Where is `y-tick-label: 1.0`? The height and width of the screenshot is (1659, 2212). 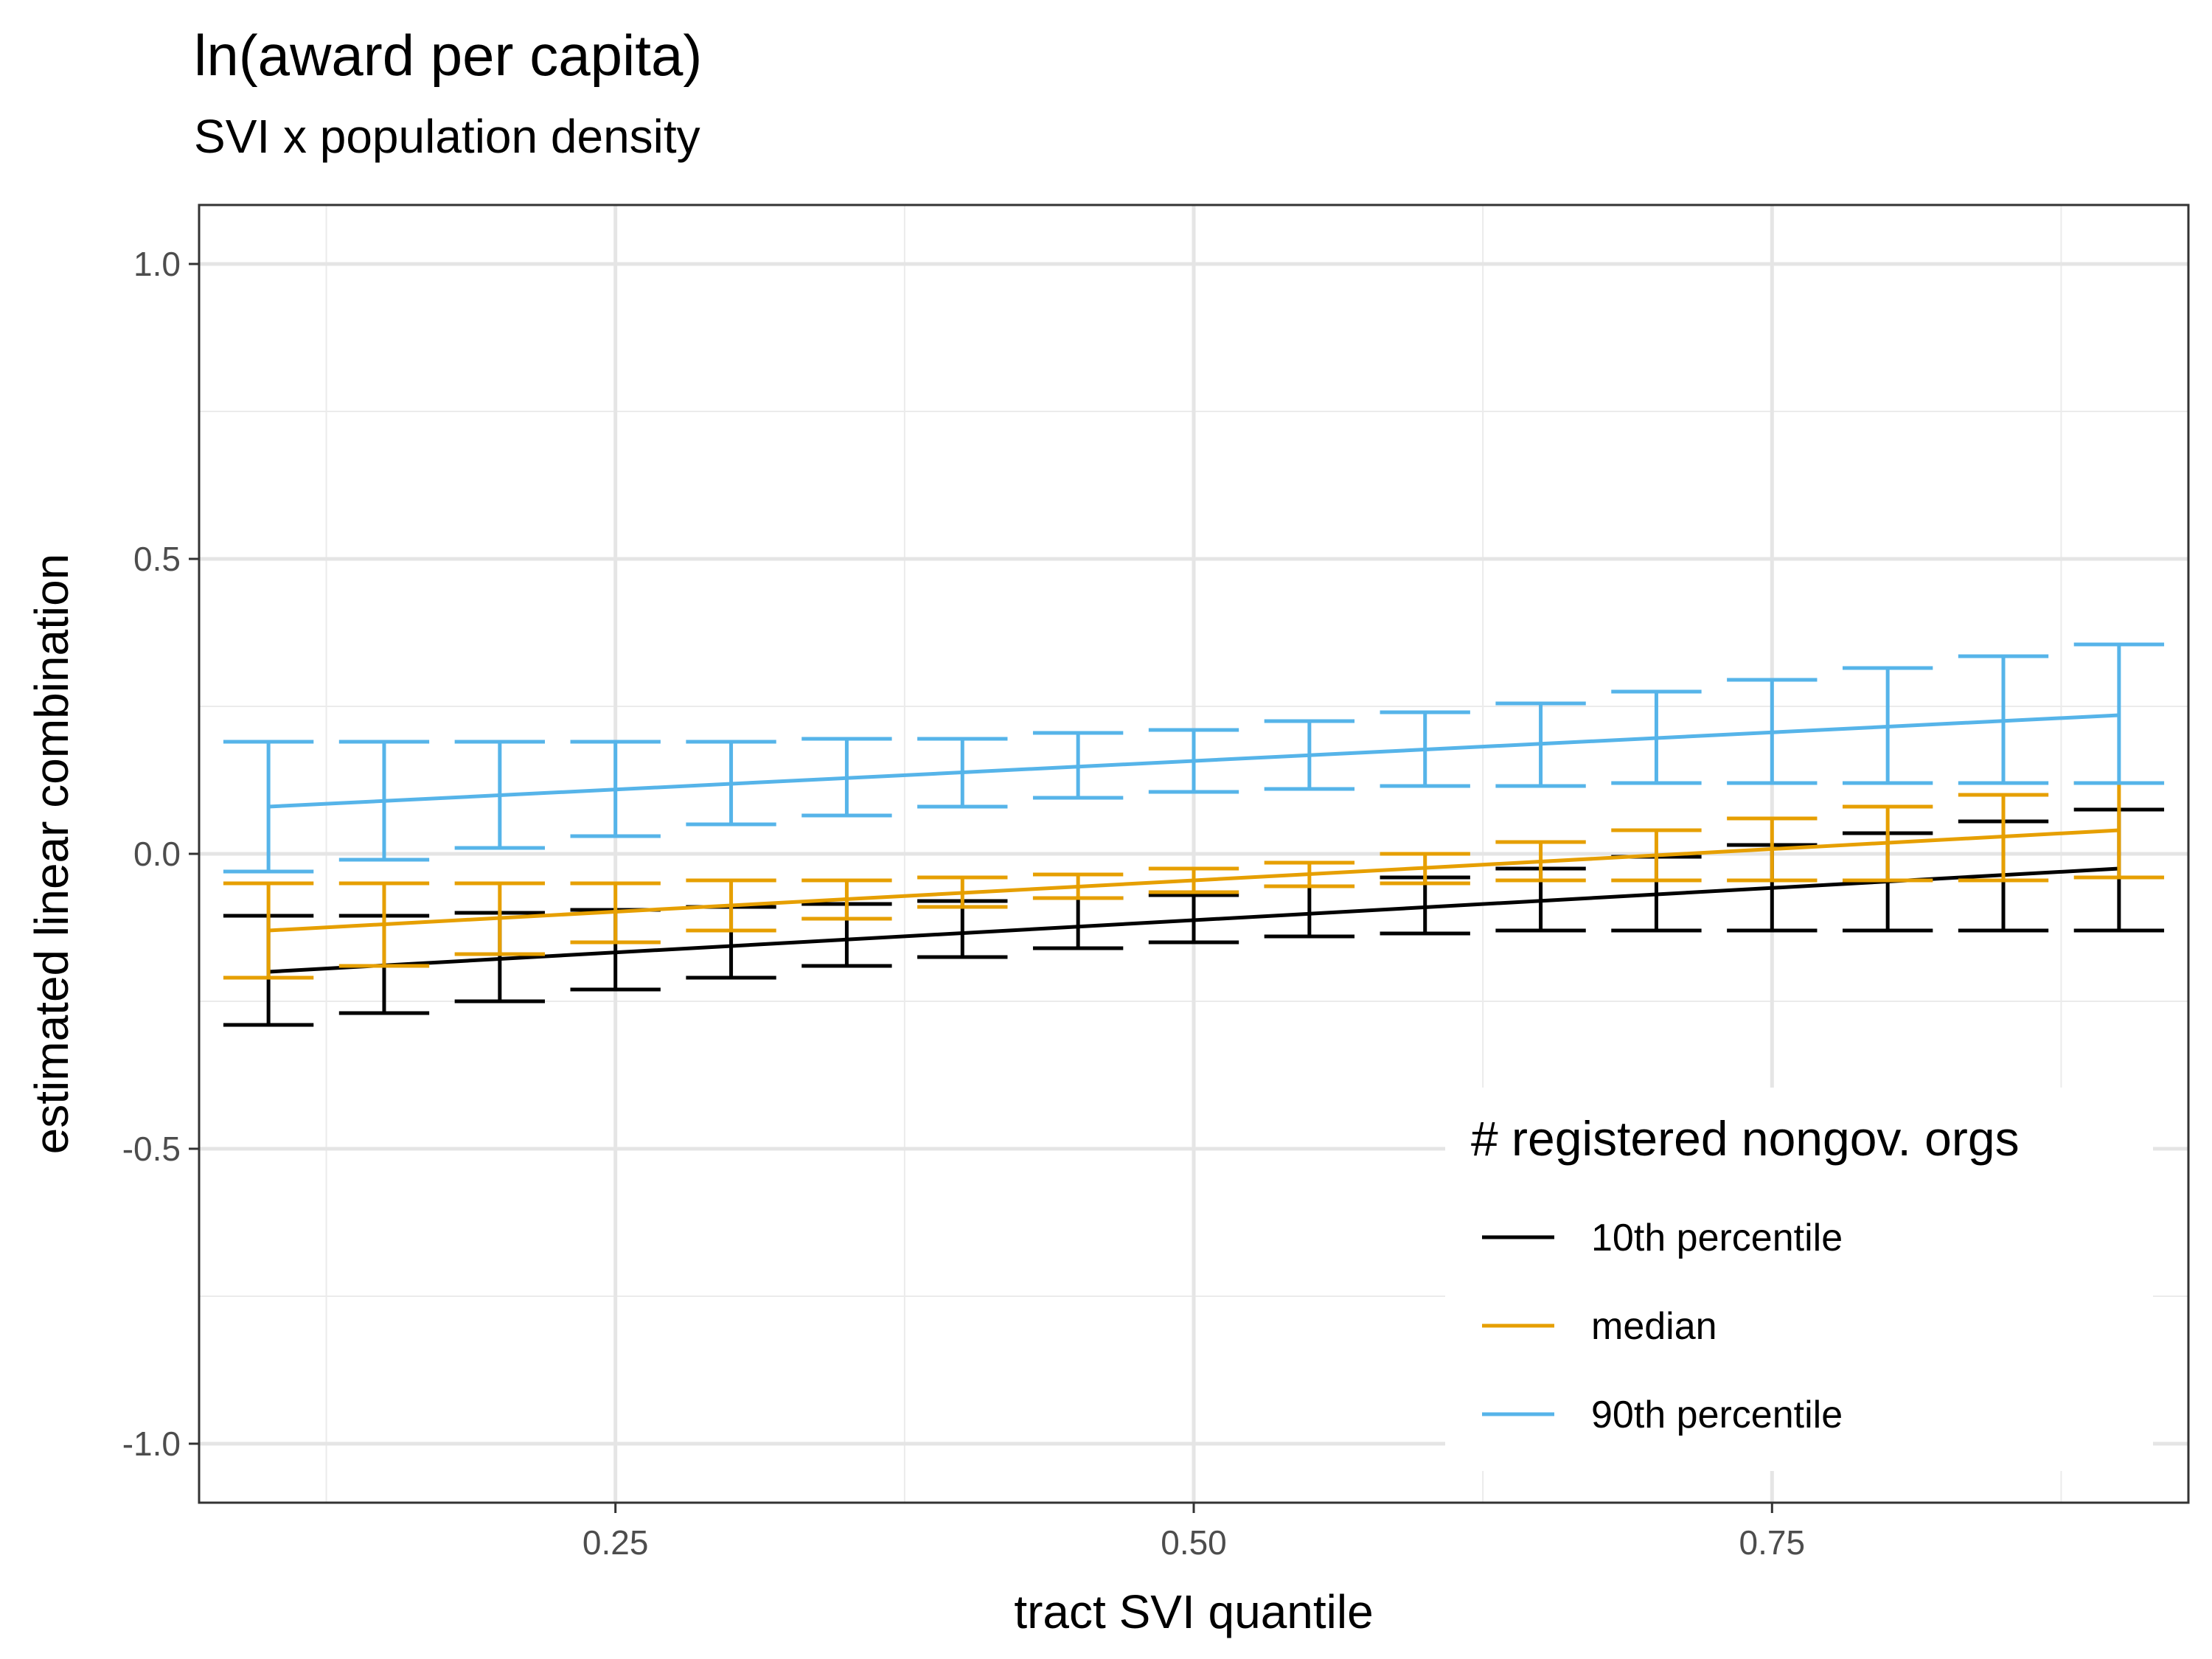
y-tick-label: 1.0 is located at coordinates (157, 264).